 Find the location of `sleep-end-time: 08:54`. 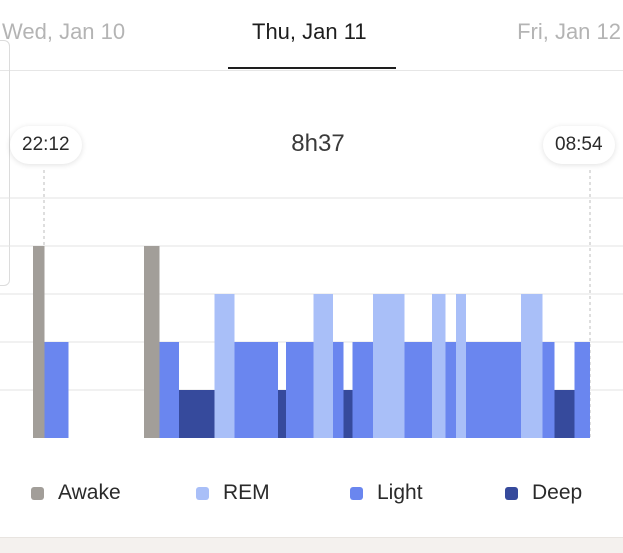

sleep-end-time: 08:54 is located at coordinates (579, 145).